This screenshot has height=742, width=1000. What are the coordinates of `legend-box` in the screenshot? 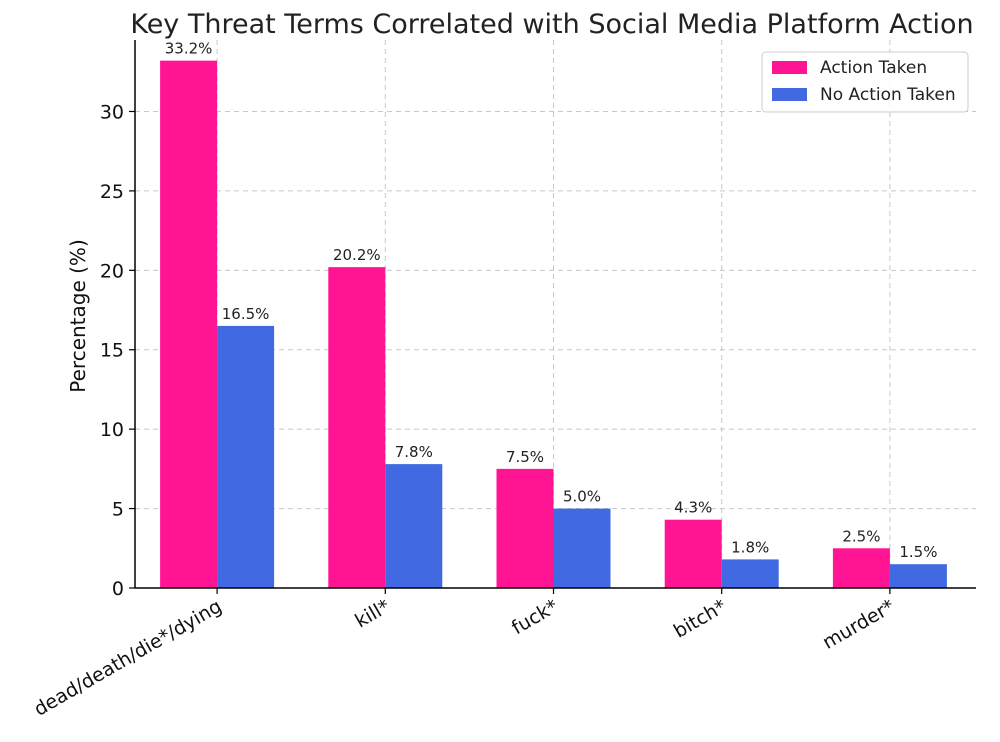 It's located at (865, 82).